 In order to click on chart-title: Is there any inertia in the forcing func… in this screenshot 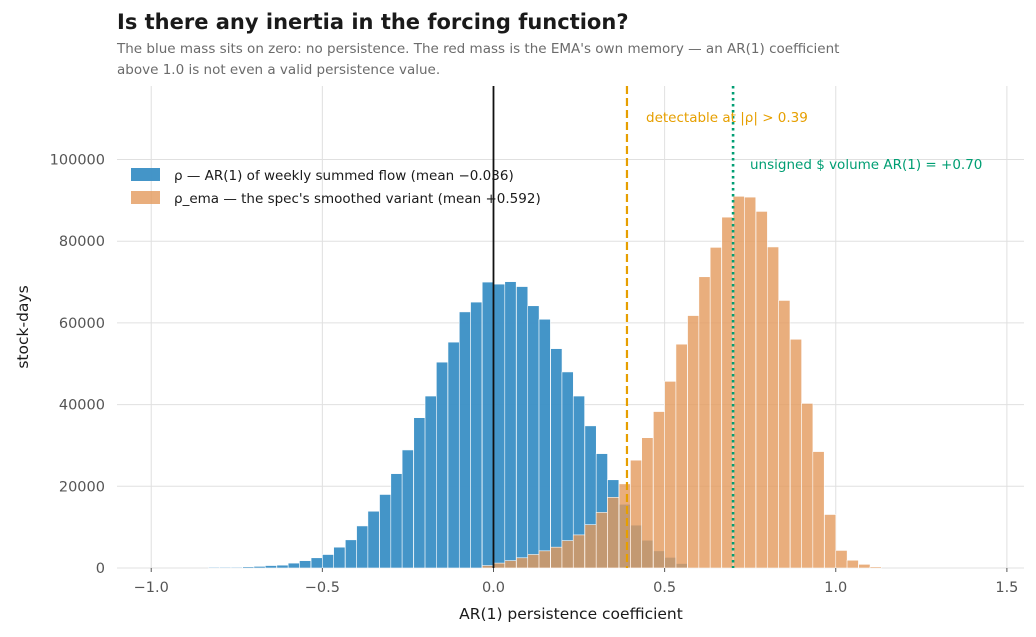, I will do `click(373, 22)`.